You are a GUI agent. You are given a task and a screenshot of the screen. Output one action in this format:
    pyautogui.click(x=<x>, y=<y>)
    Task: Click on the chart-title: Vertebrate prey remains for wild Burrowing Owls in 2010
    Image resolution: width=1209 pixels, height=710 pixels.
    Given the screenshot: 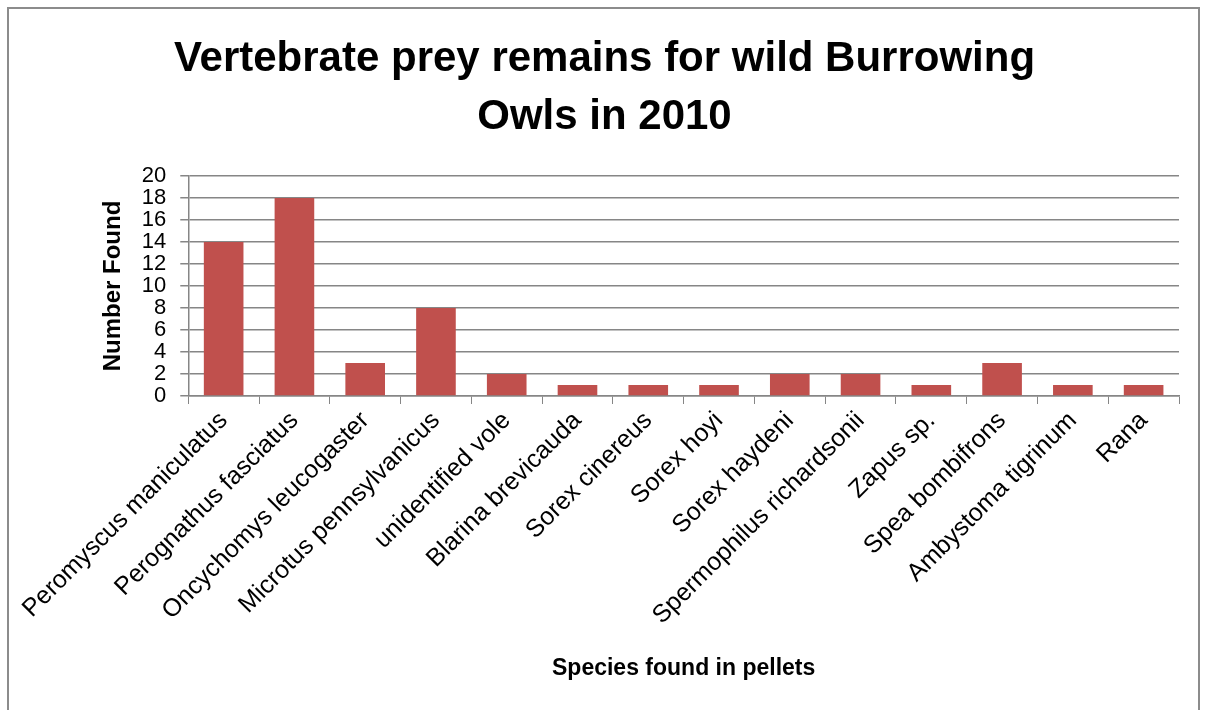 What is the action you would take?
    pyautogui.click(x=604, y=86)
    